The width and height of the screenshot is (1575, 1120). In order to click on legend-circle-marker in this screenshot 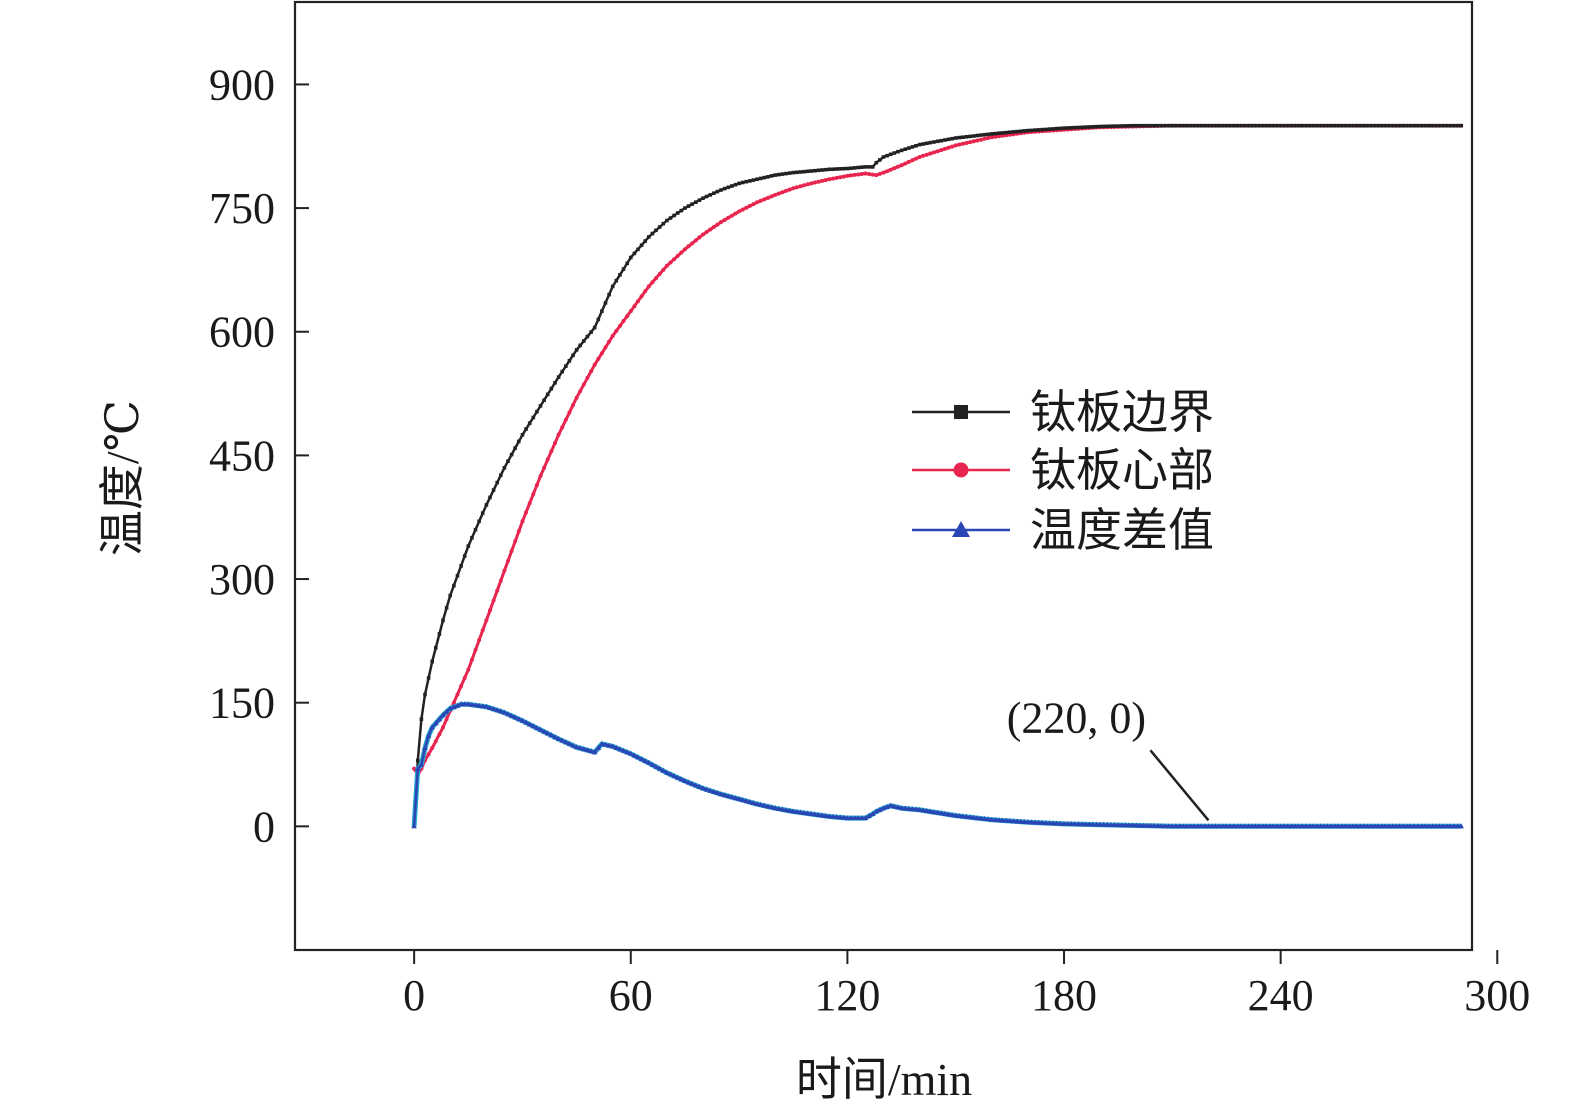, I will do `click(961, 470)`.